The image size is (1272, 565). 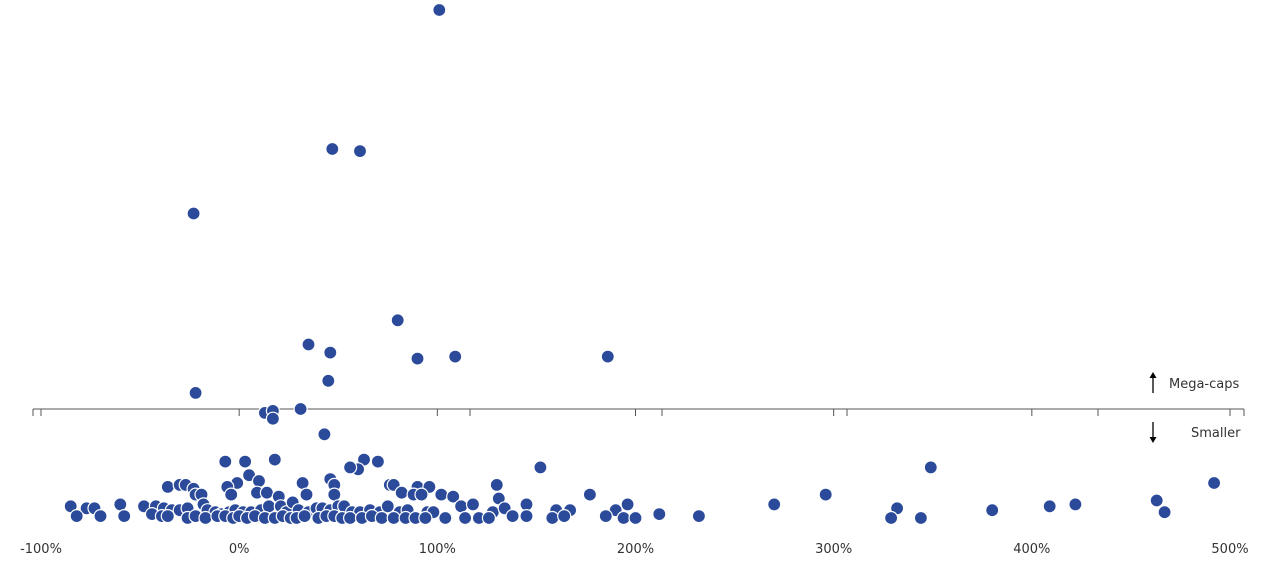 What do you see at coordinates (1229, 549) in the screenshot?
I see `x-tick-label: 500%` at bounding box center [1229, 549].